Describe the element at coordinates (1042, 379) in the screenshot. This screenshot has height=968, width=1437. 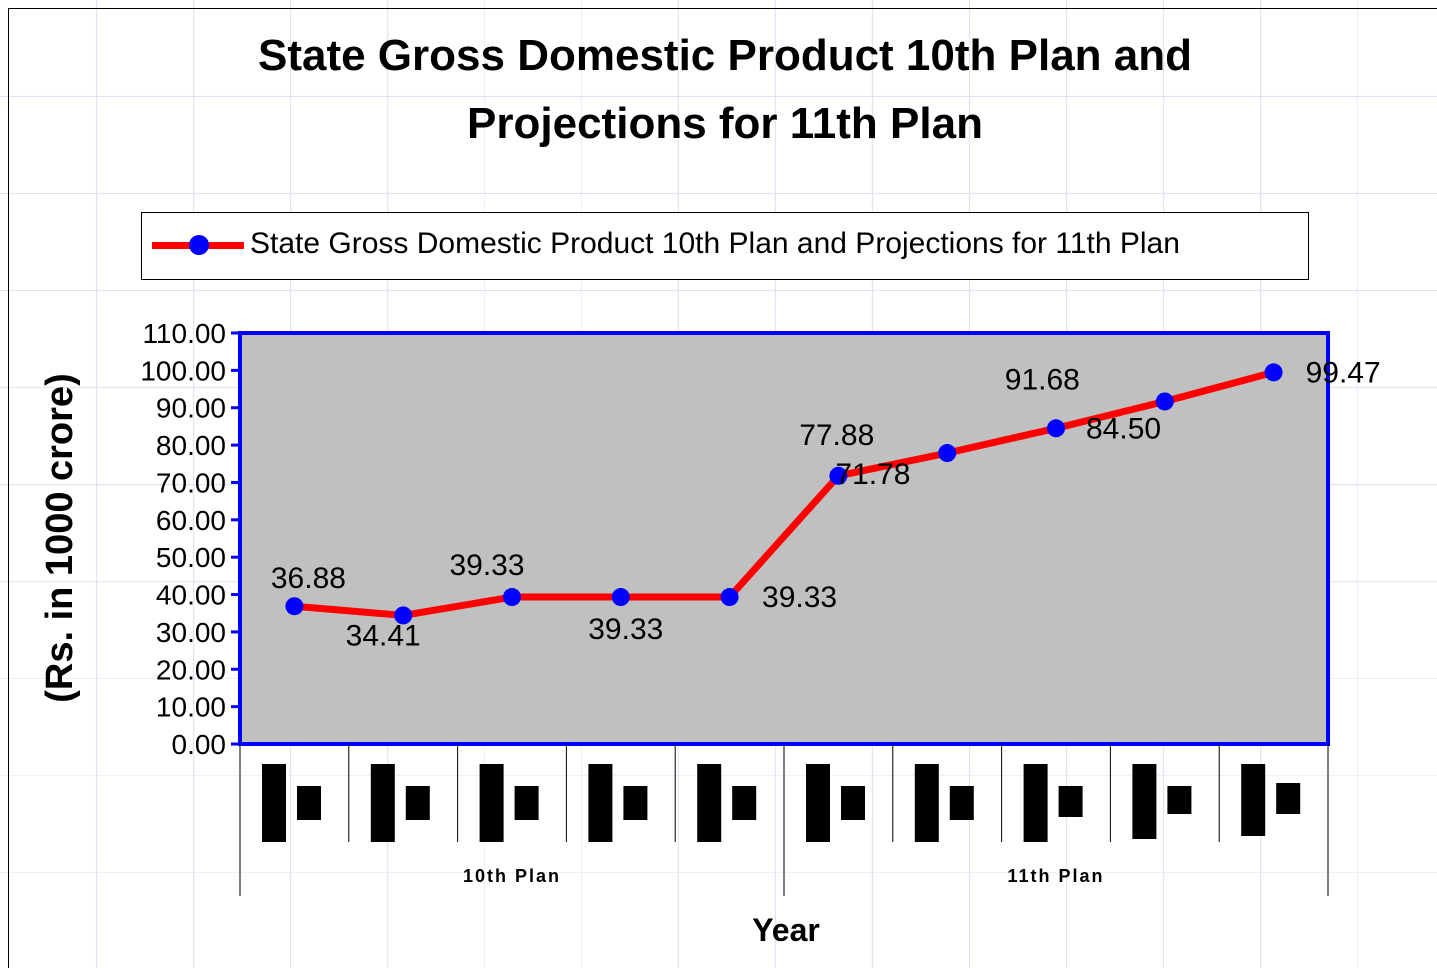
I see `data-label: 91.68` at that location.